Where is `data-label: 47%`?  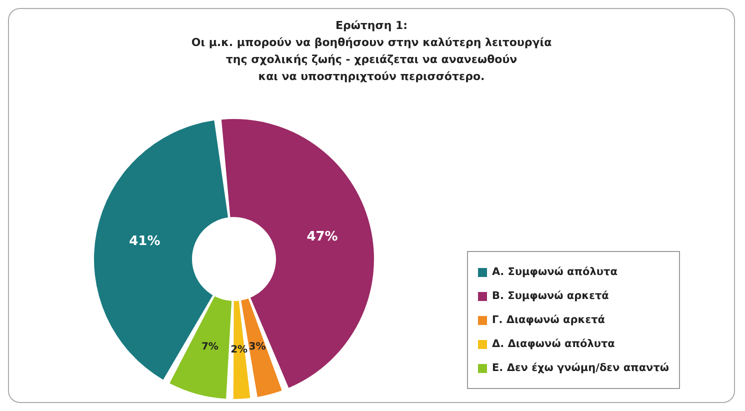
data-label: 47% is located at coordinates (322, 236).